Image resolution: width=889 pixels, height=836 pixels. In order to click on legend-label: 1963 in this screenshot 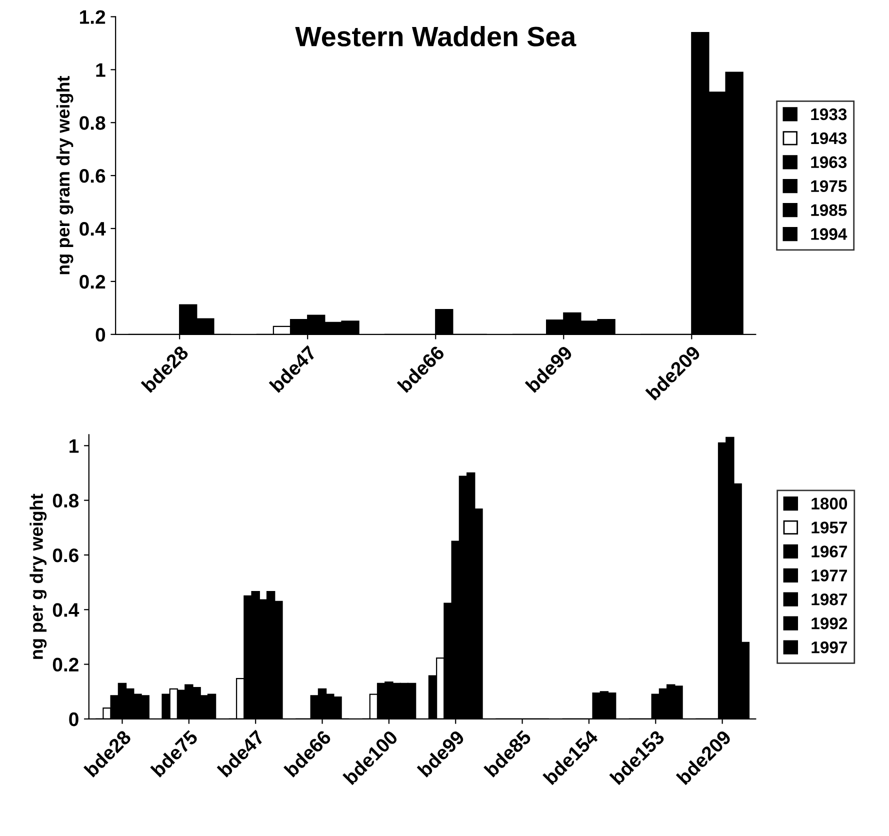, I will do `click(829, 162)`.